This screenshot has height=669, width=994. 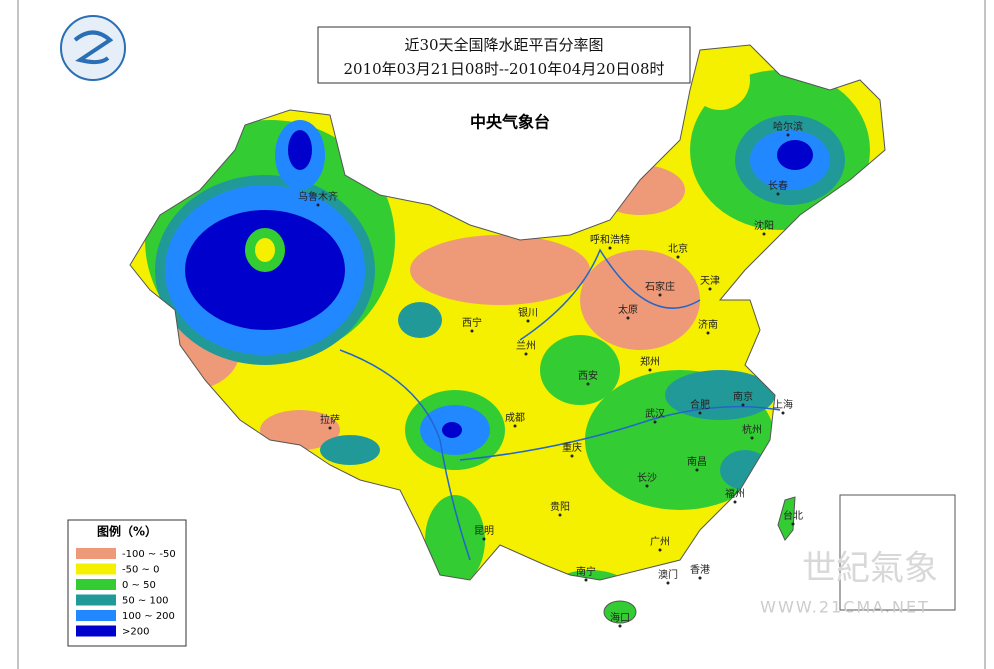 I want to click on south-sea-inset, so click(x=897, y=552).